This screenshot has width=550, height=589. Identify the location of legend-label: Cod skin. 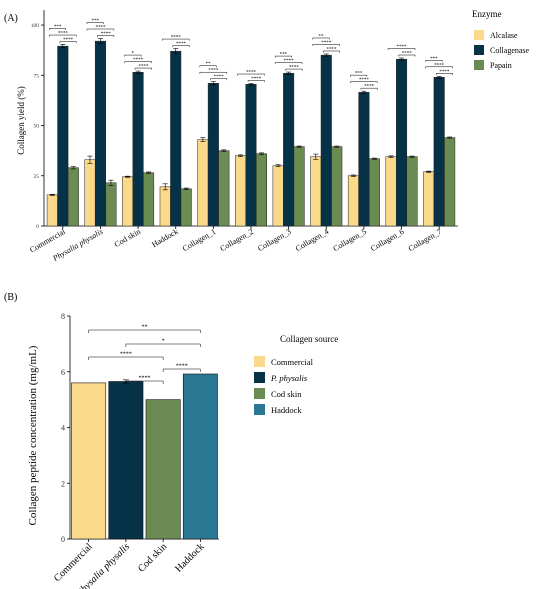
(286, 394).